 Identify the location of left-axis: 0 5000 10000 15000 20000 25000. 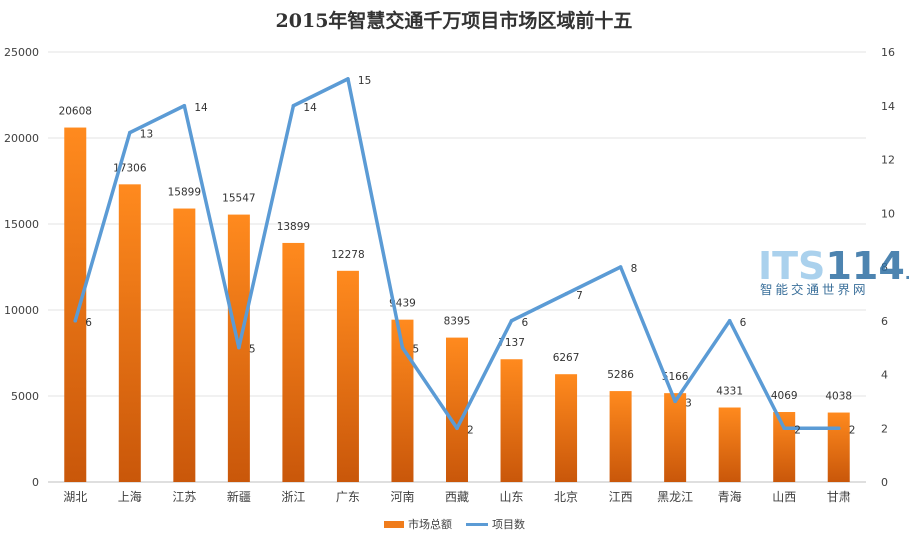
(21, 267).